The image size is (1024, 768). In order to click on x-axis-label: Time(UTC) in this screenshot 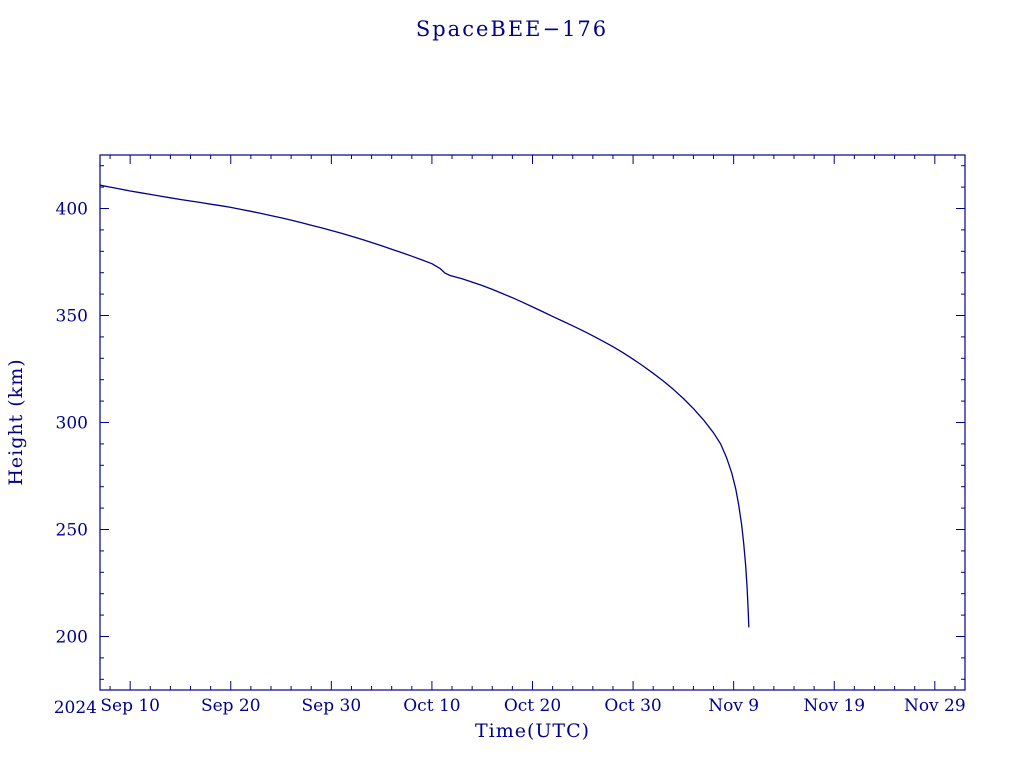, I will do `click(532, 731)`.